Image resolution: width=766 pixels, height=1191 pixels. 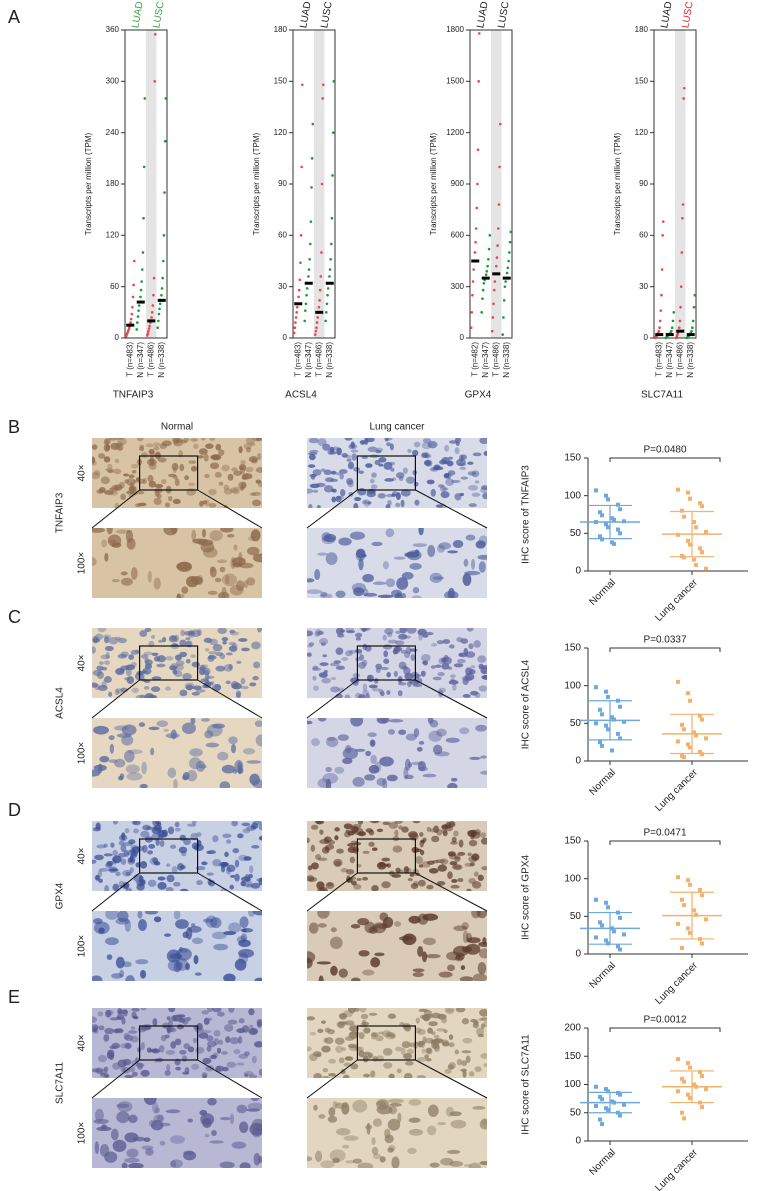 What do you see at coordinates (113, 80) in the screenshot?
I see `y-tick-label: 300` at bounding box center [113, 80].